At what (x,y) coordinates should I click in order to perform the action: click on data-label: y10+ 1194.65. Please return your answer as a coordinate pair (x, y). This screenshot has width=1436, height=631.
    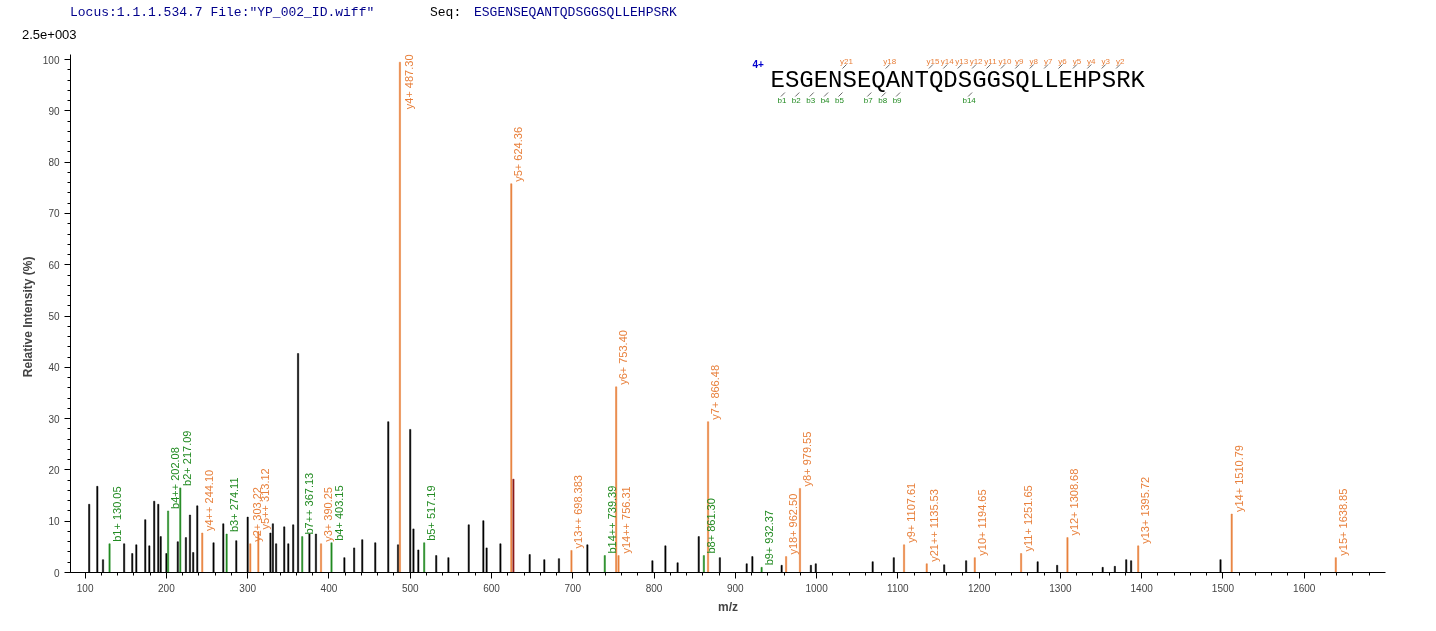
    Looking at the image, I should click on (981, 522).